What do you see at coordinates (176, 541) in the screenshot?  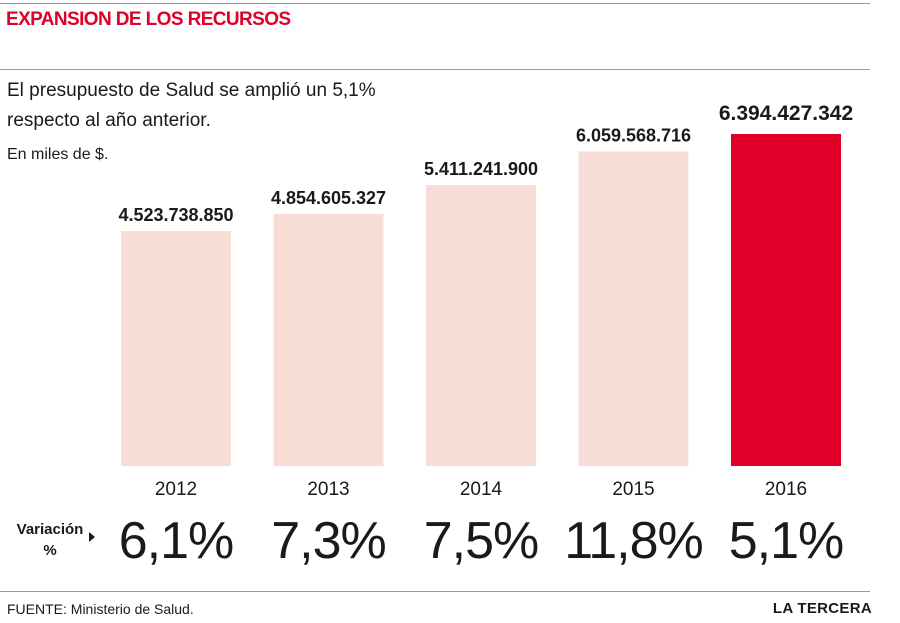 I see `variation-value-2012: 6,1%` at bounding box center [176, 541].